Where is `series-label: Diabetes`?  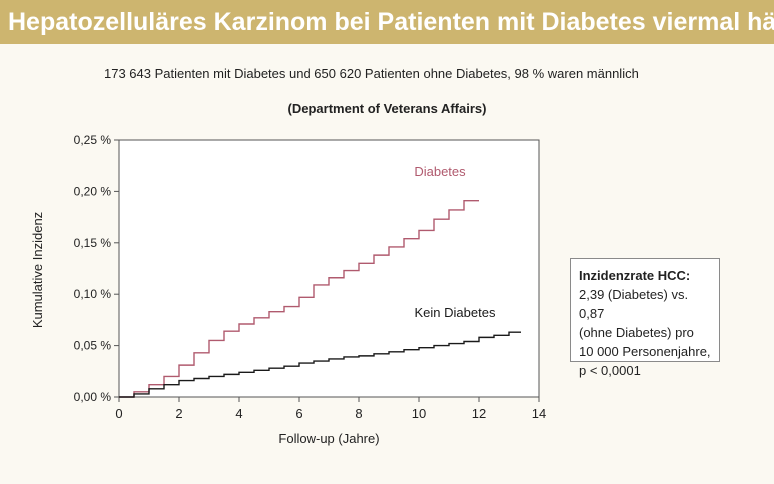
series-label: Diabetes is located at coordinates (440, 171).